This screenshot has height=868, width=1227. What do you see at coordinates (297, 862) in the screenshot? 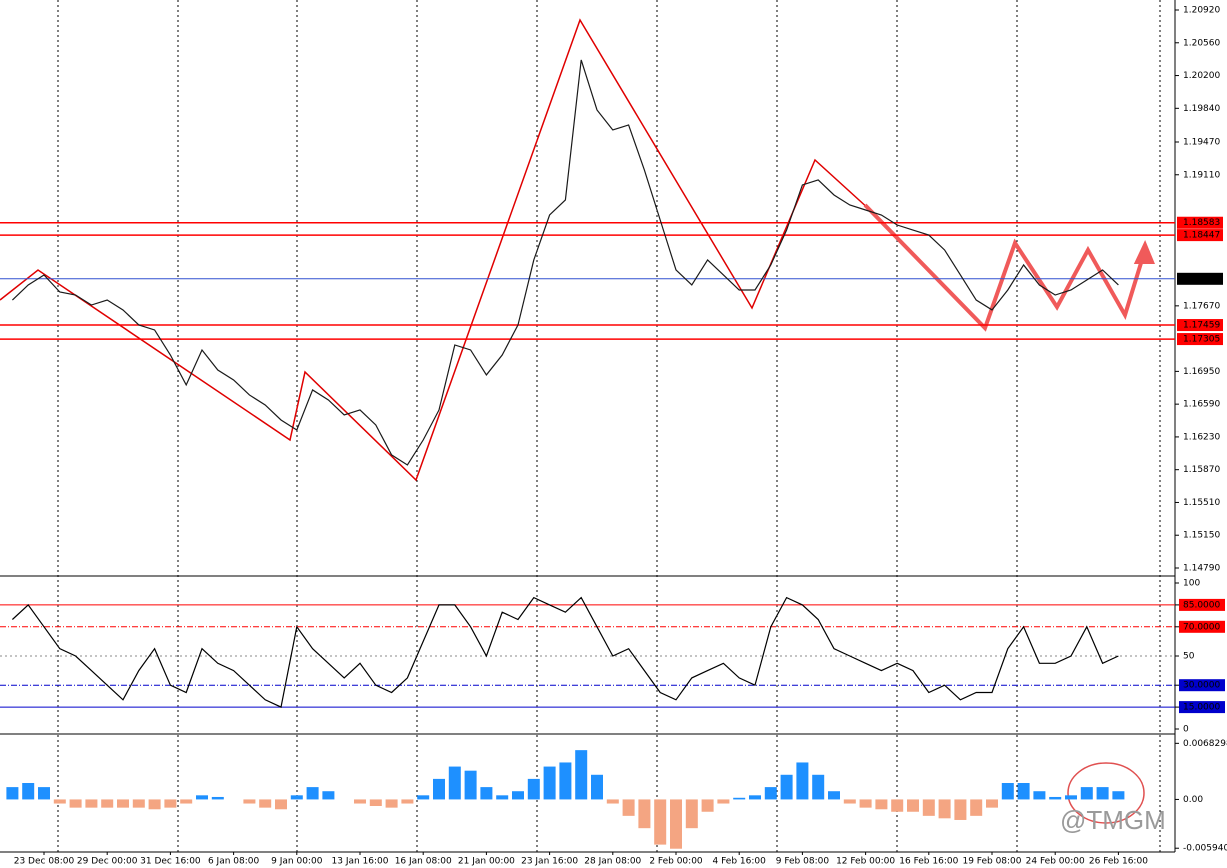
I see `x-tick-label: 9 Jan 00:00` at bounding box center [297, 862].